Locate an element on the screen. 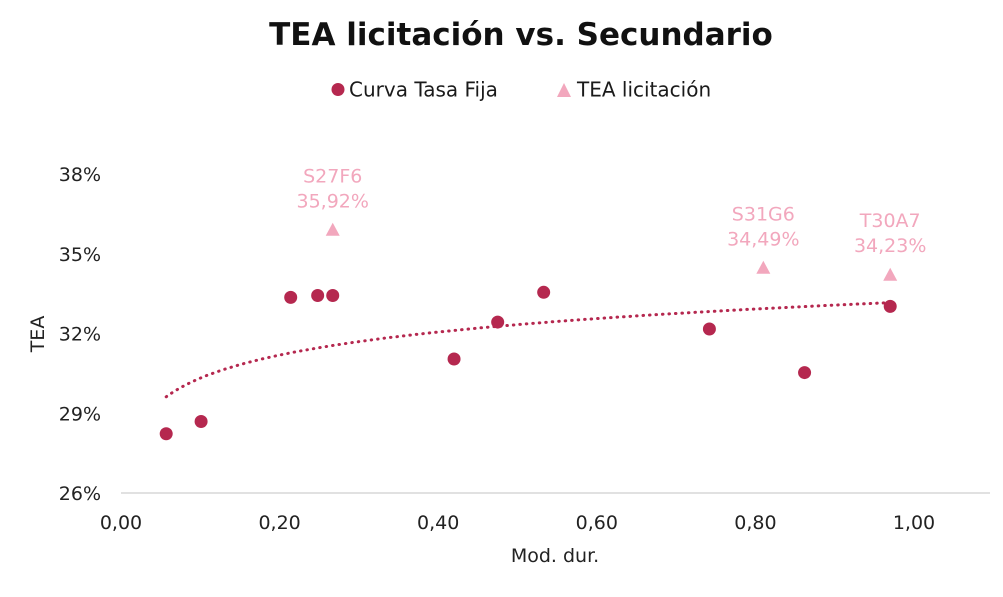 The width and height of the screenshot is (1003, 597). y-tick-label: 35% is located at coordinates (80, 255).